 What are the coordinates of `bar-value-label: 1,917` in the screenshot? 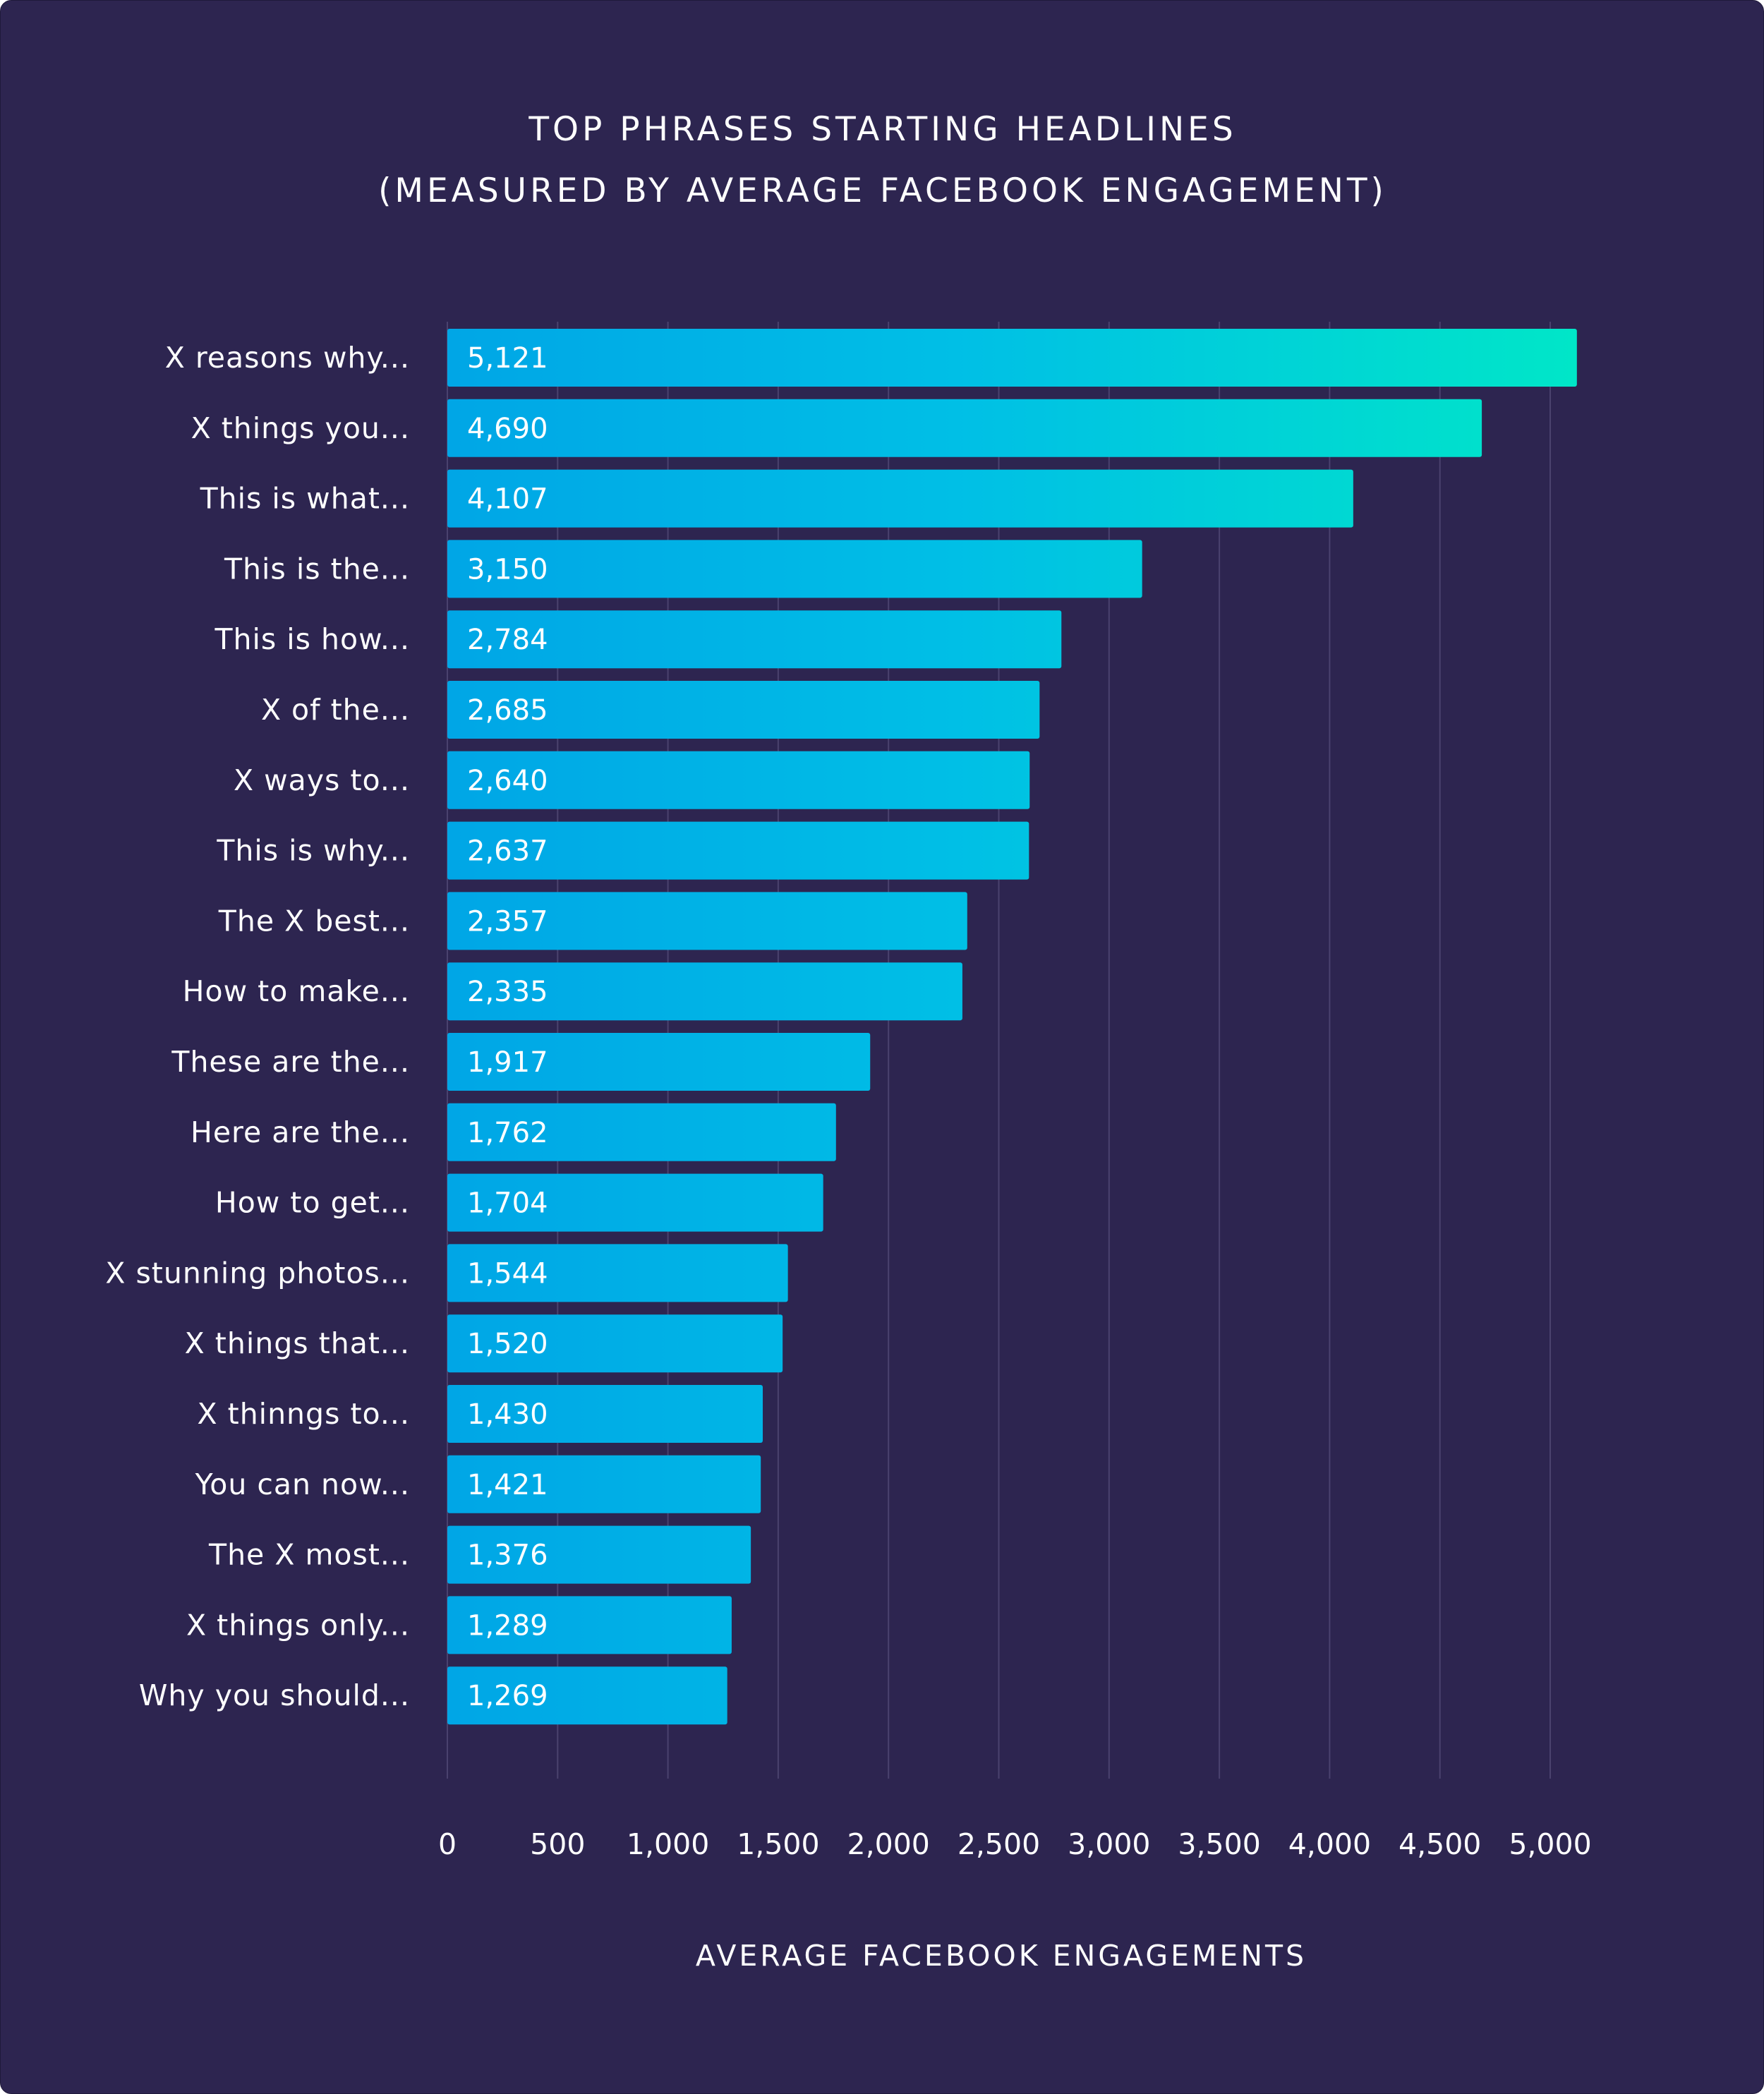 It's located at (507, 1062).